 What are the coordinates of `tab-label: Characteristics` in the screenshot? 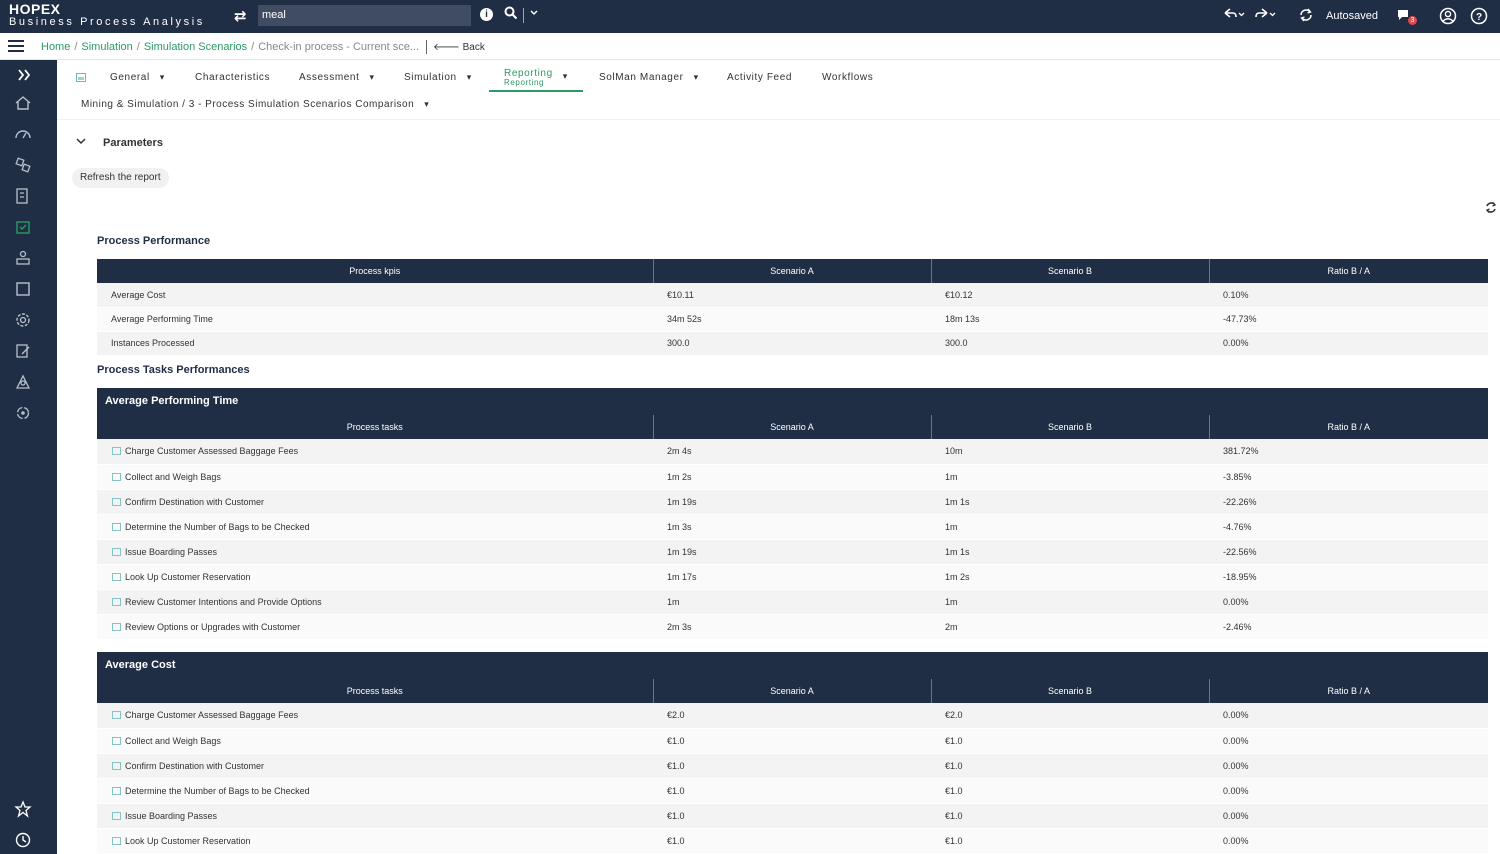 It's located at (233, 77).